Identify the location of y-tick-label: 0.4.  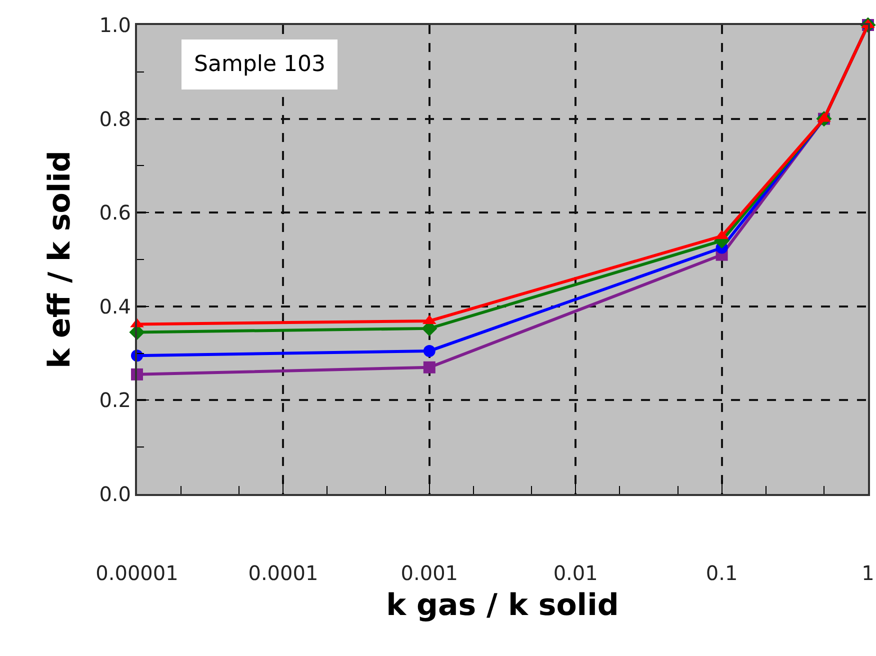
(115, 306).